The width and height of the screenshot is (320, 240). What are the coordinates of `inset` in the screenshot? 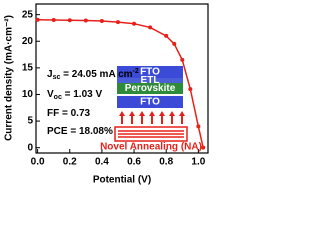 It's located at (151, 104).